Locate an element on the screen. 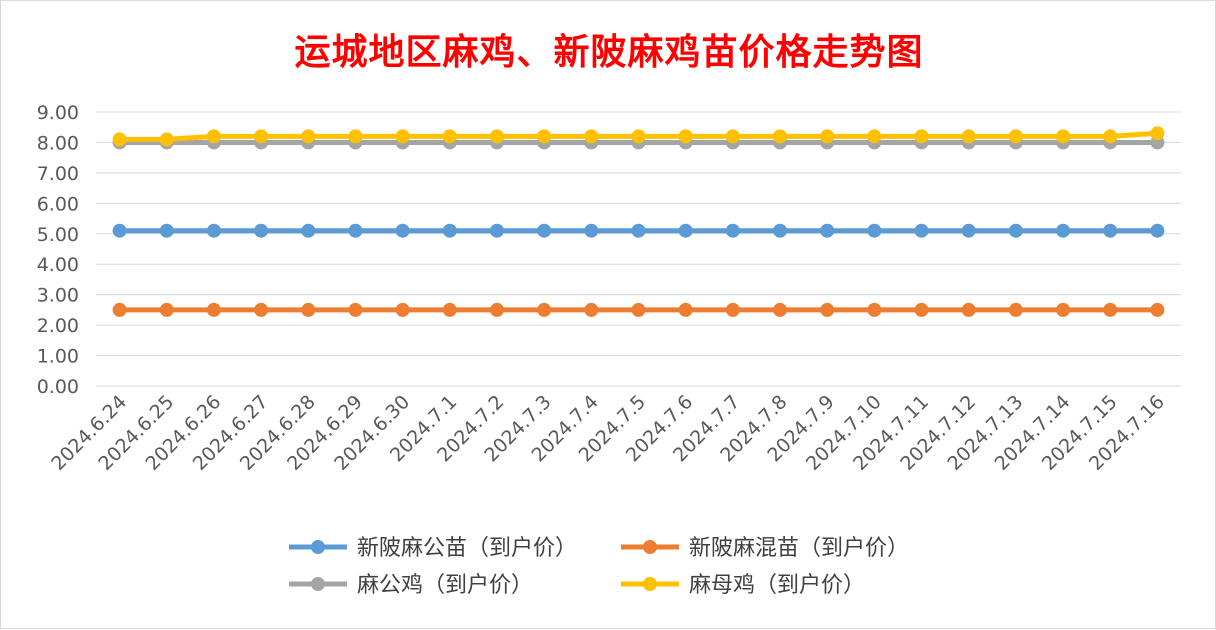 This screenshot has height=630, width=1216. y-tick-label: 6.00 is located at coordinates (58, 204).